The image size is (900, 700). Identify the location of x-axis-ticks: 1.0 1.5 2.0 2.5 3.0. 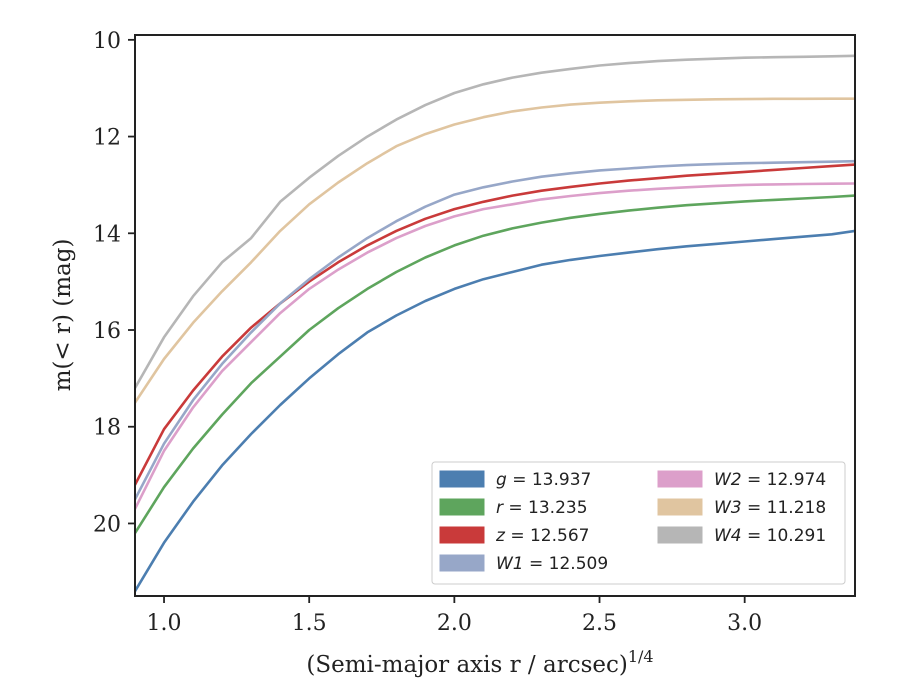
(454, 616).